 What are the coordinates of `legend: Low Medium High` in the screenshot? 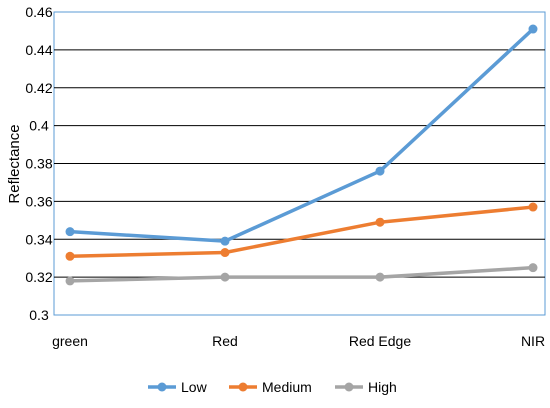 It's located at (272, 387).